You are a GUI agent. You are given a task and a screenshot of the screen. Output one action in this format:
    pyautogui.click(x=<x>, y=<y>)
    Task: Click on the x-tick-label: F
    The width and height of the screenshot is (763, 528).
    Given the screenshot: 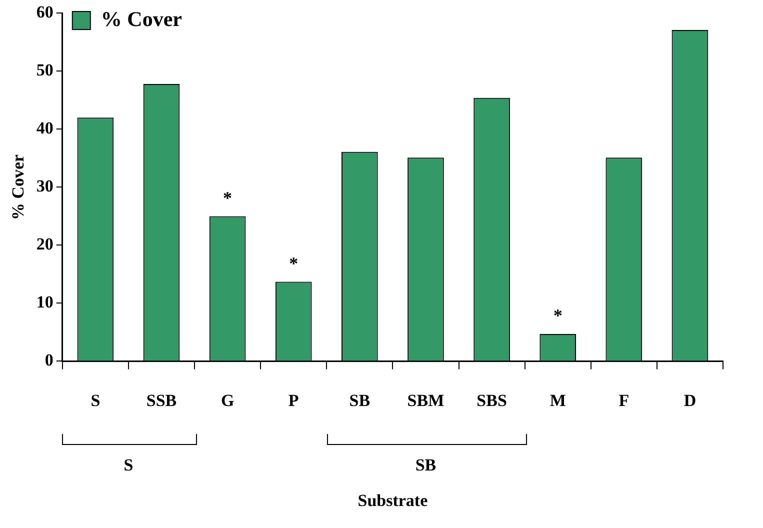 What is the action you would take?
    pyautogui.click(x=624, y=400)
    